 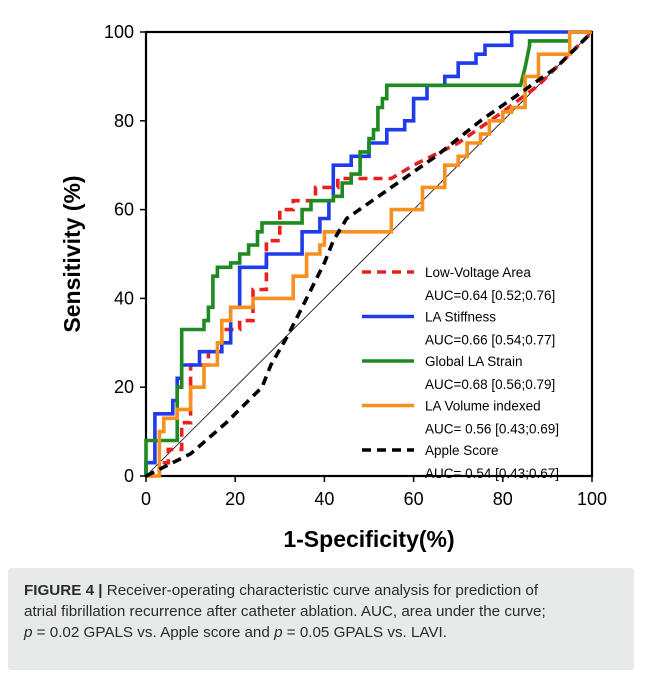 What do you see at coordinates (368, 539) in the screenshot?
I see `x-axis-label: 1-Specificity(%)` at bounding box center [368, 539].